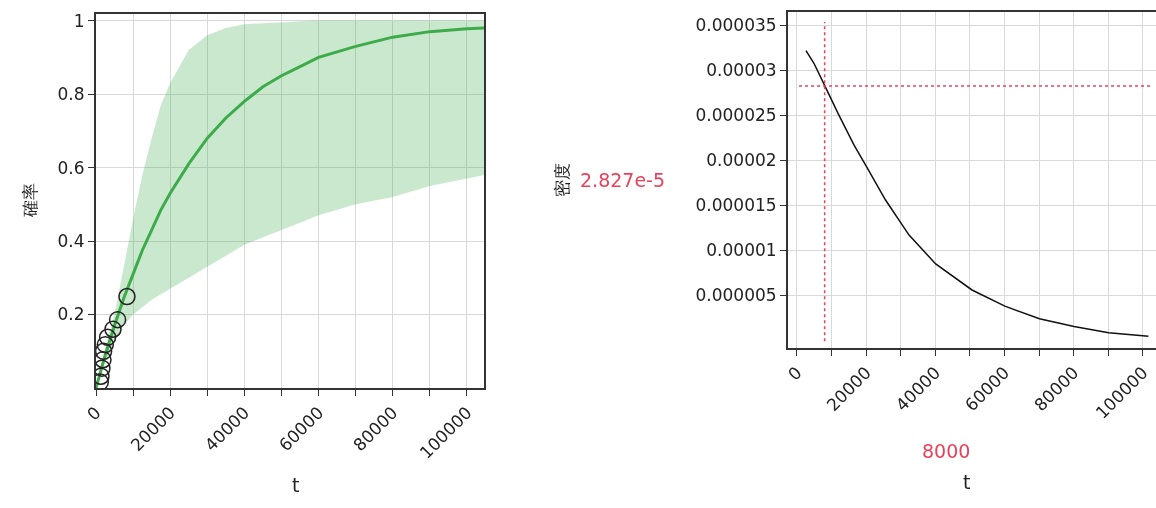  I want to click on y-axis-title: 密度, so click(562, 180).